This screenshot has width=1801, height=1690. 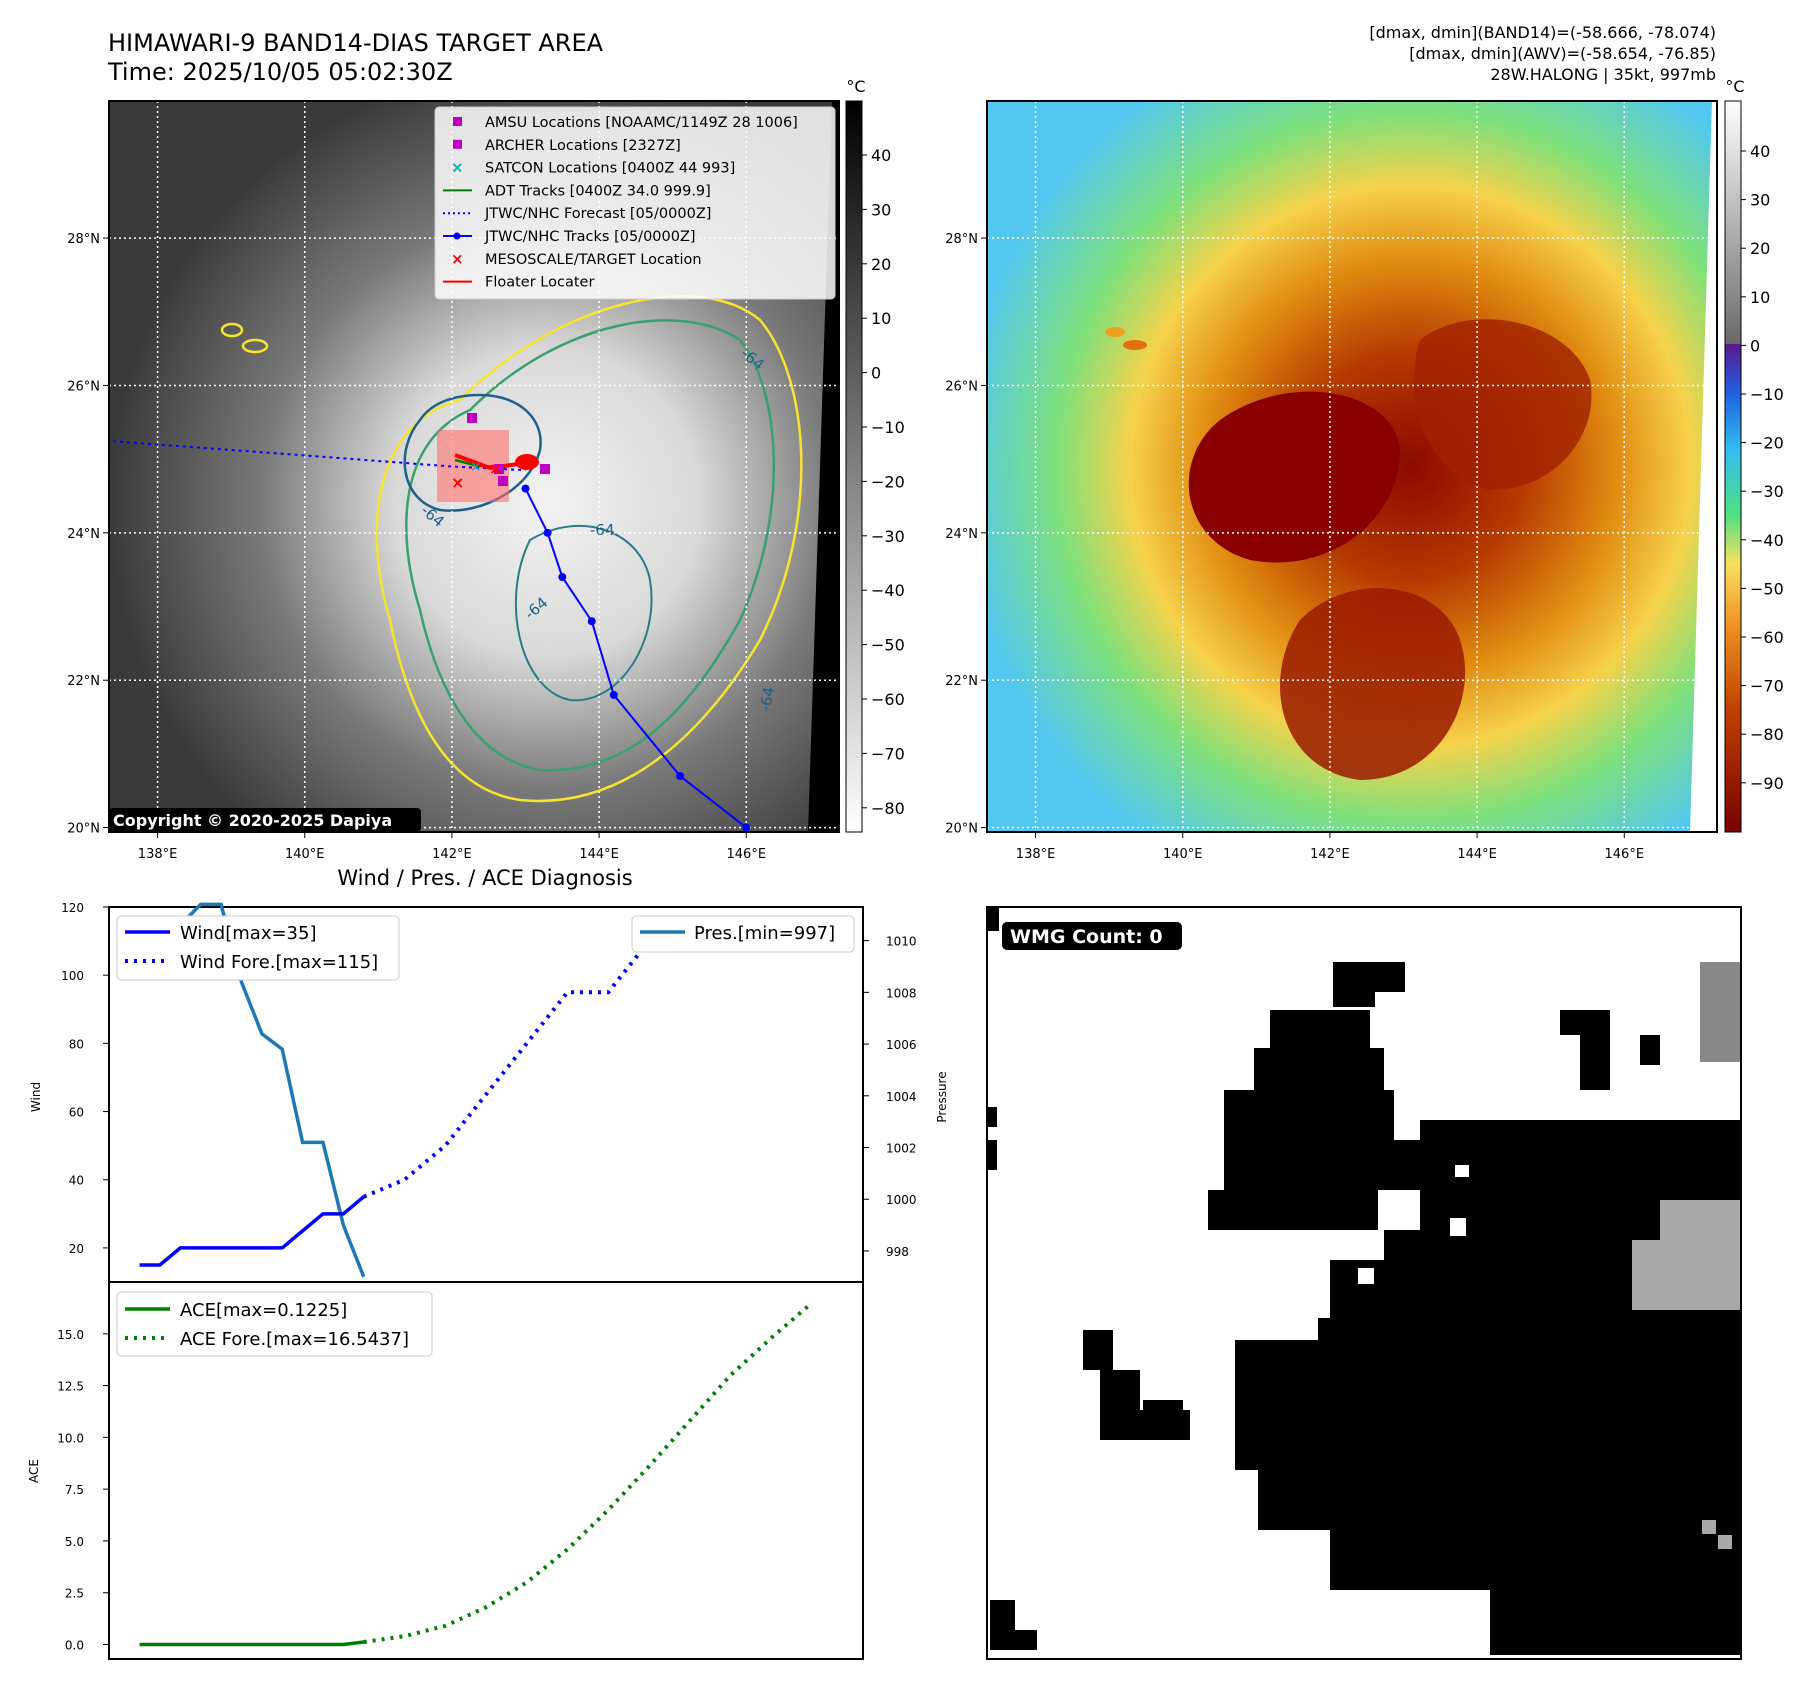 What do you see at coordinates (1760, 151) in the screenshot?
I see `colorbar-tick-label: 40` at bounding box center [1760, 151].